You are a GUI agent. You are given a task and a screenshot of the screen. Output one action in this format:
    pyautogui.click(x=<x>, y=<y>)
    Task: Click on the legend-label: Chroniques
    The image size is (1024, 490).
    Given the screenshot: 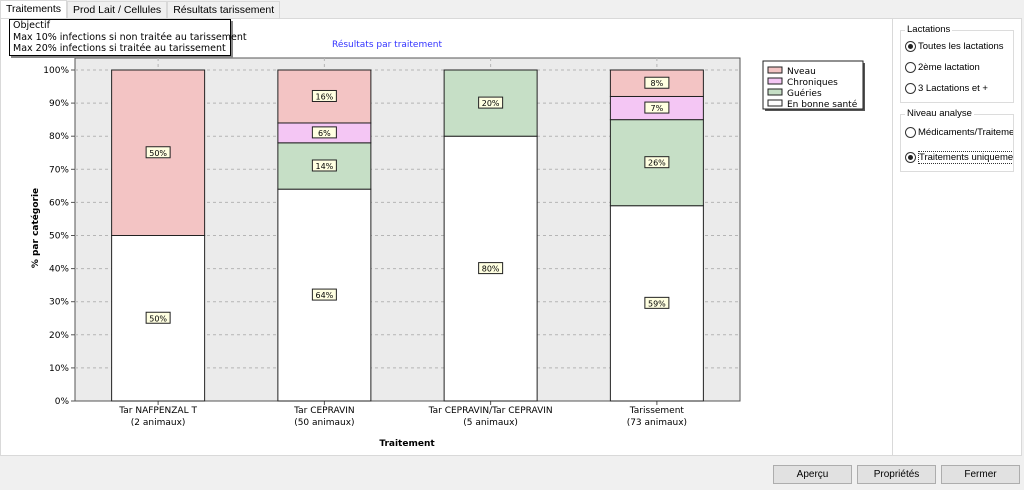 What is the action you would take?
    pyautogui.click(x=812, y=83)
    